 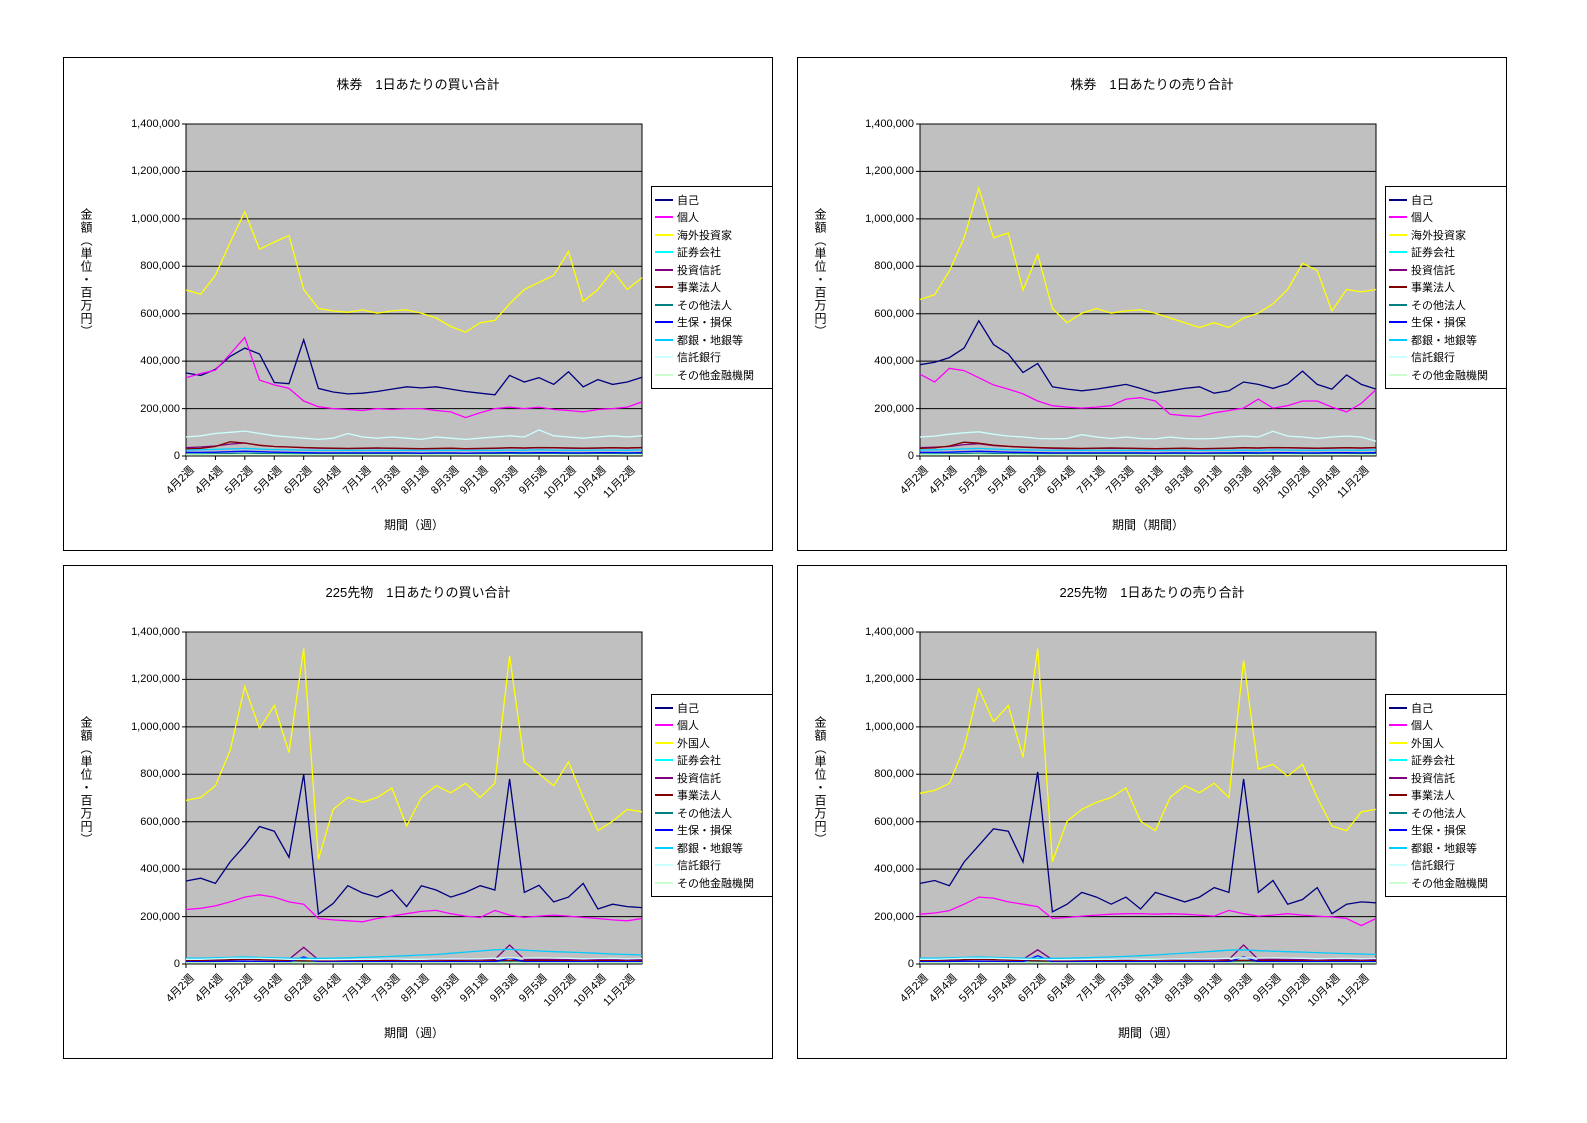 I want to click on x-axis-title: 期間（期間）, so click(x=1147, y=525).